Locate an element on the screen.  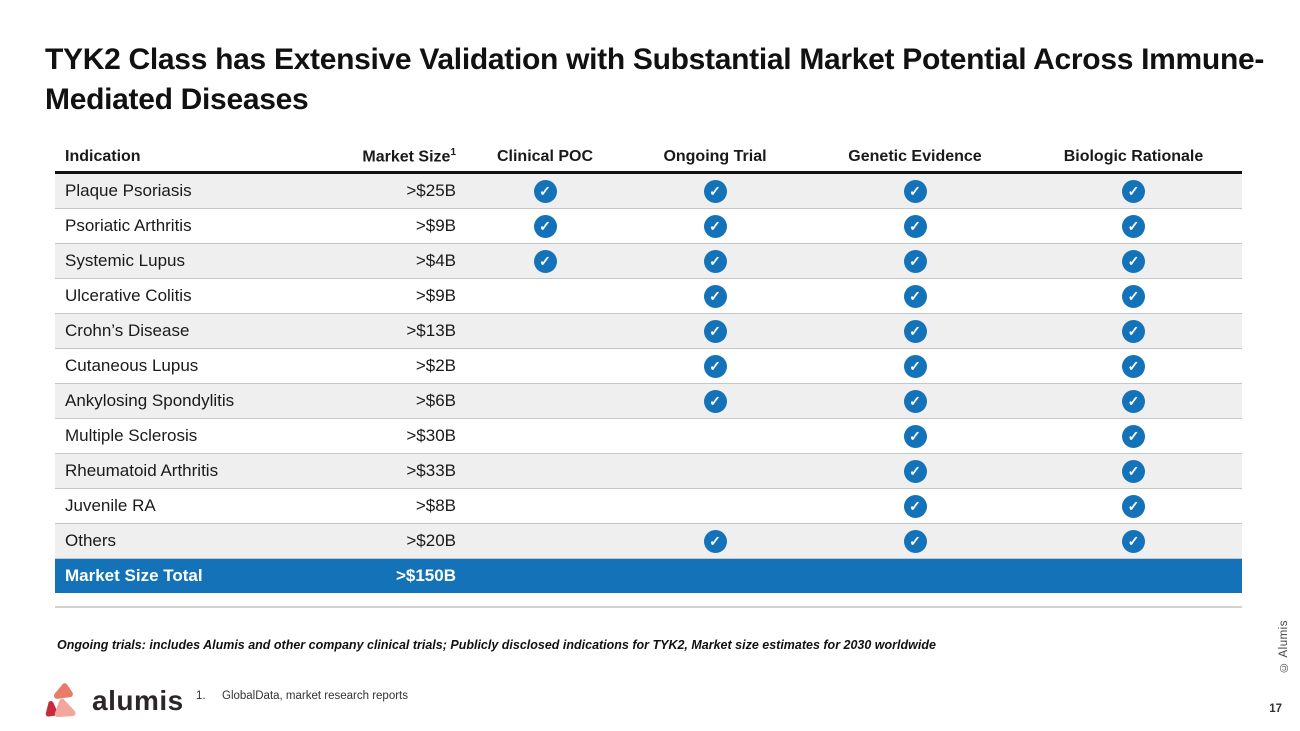
table-row: Ankylosing Spondylitis >$6B ✓ ✓ ✓ is located at coordinates (648, 401).